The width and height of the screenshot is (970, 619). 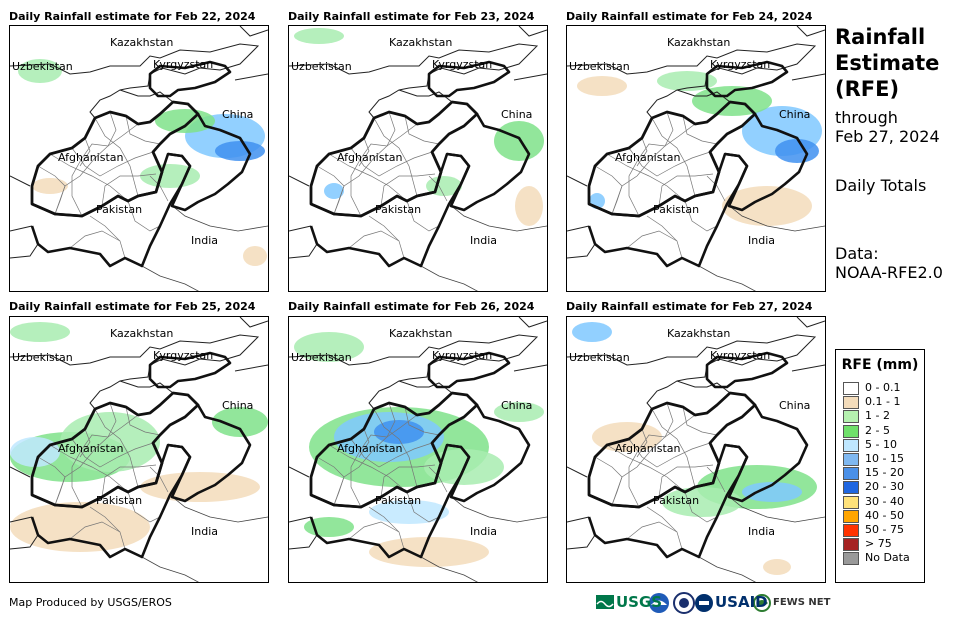 I want to click on title-line-1: Rainfall, so click(x=880, y=37).